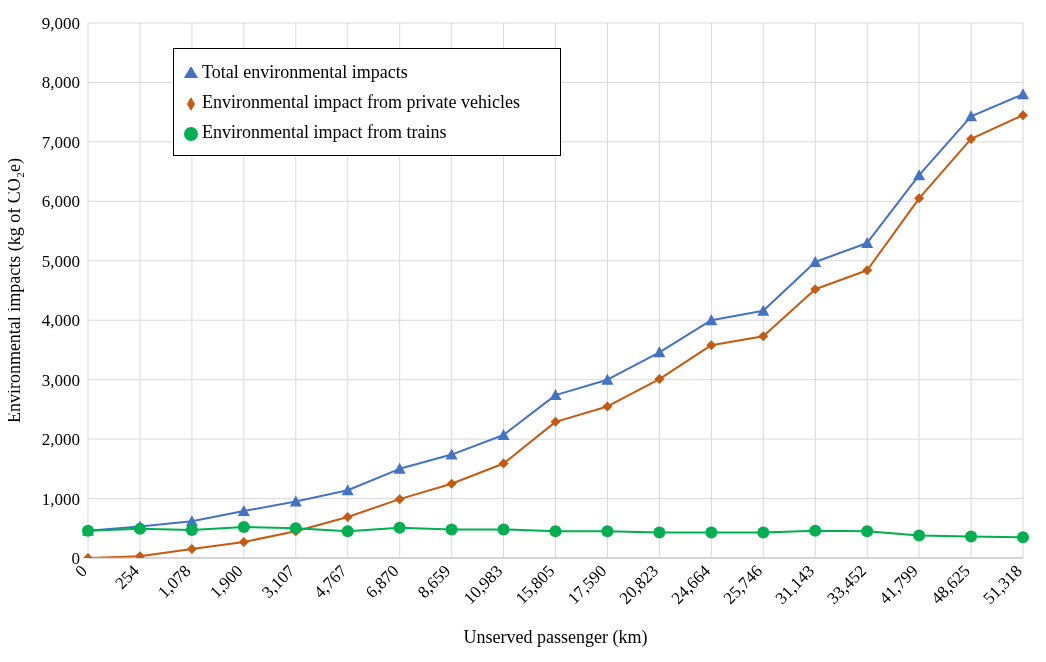 The height and width of the screenshot is (662, 1046). What do you see at coordinates (324, 132) in the screenshot?
I see `legend-label: Environmental impact from trains` at bounding box center [324, 132].